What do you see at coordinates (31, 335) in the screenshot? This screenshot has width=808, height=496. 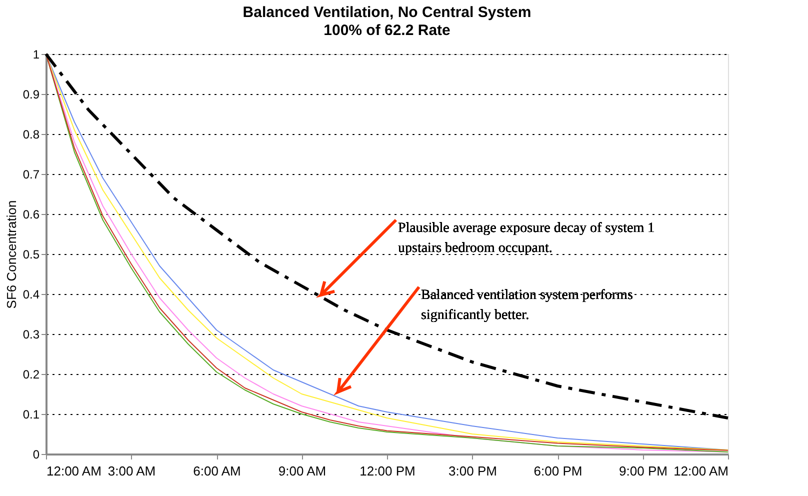 I see `y-tick-label: 0.3` at bounding box center [31, 335].